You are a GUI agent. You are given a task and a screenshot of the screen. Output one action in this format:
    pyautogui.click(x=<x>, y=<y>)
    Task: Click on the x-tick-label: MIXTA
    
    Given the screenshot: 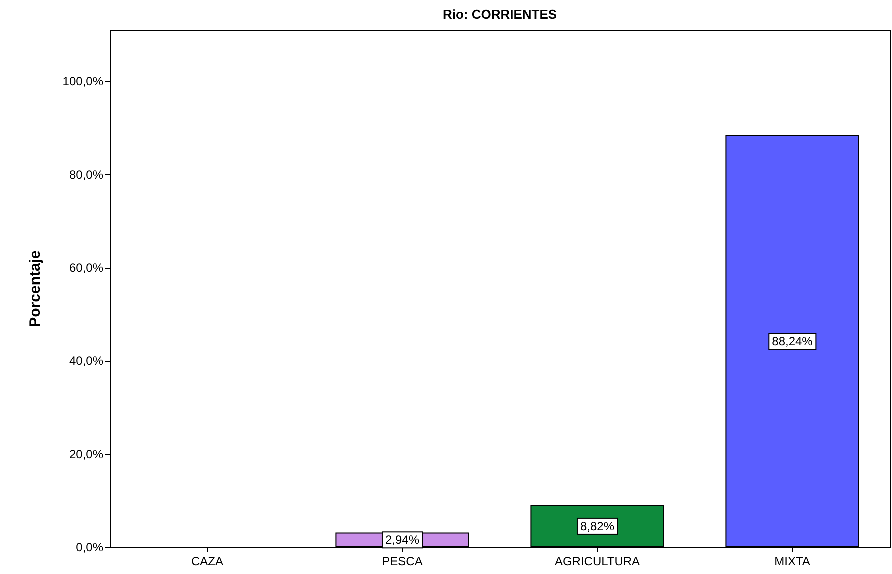 What is the action you would take?
    pyautogui.click(x=792, y=561)
    